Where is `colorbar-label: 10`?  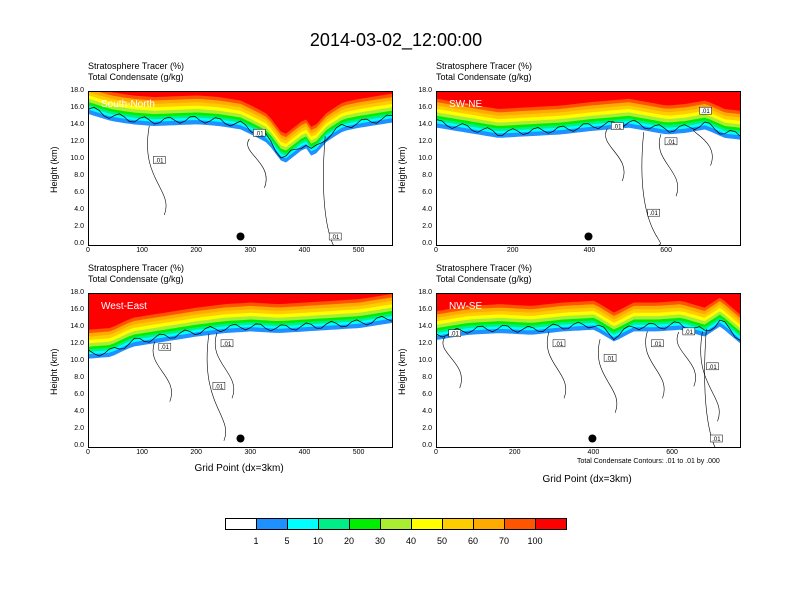 colorbar-label: 10 is located at coordinates (317, 541).